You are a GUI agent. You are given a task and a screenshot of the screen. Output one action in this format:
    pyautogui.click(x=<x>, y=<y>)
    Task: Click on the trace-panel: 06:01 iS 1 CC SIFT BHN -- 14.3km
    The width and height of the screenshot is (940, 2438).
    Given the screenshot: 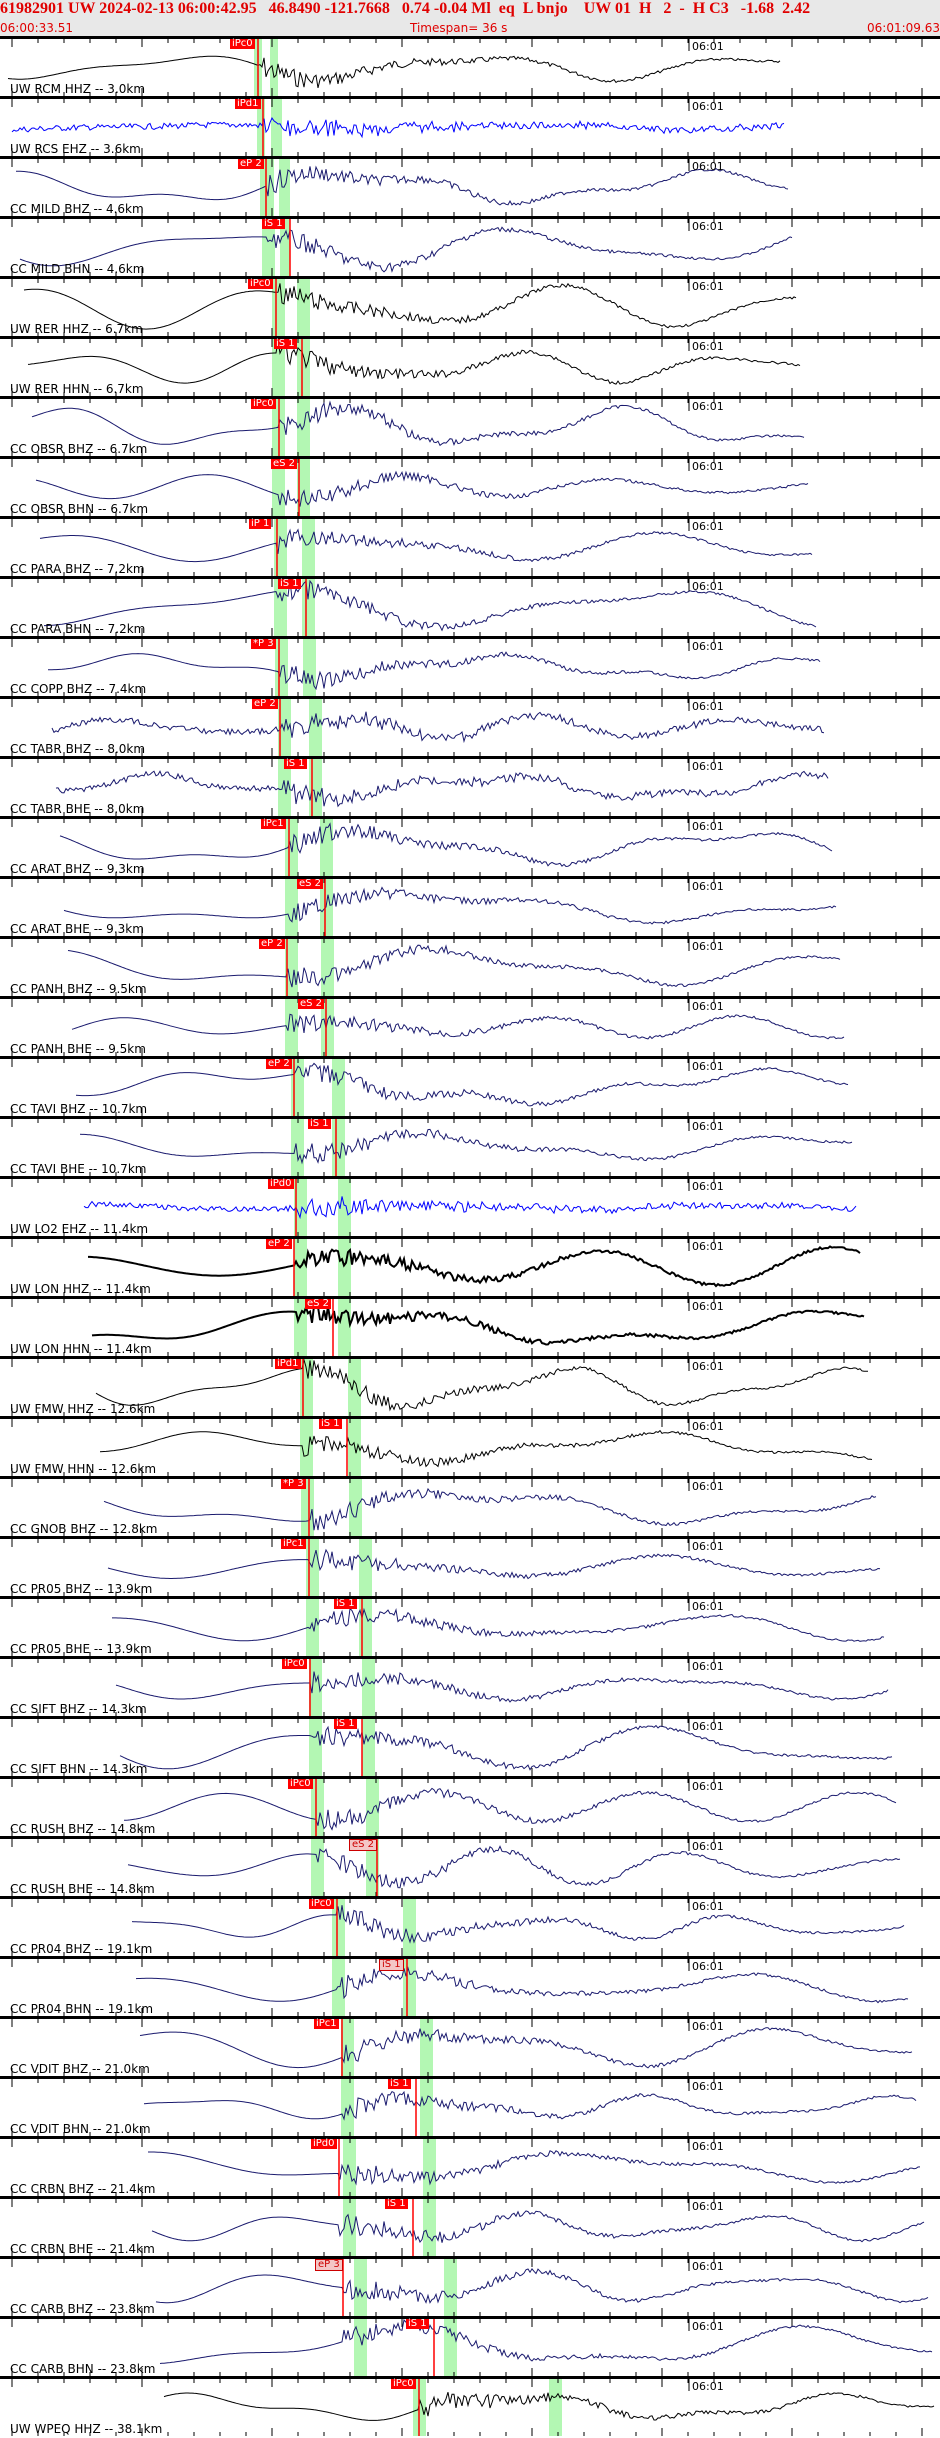 What is the action you would take?
    pyautogui.click(x=470, y=1746)
    